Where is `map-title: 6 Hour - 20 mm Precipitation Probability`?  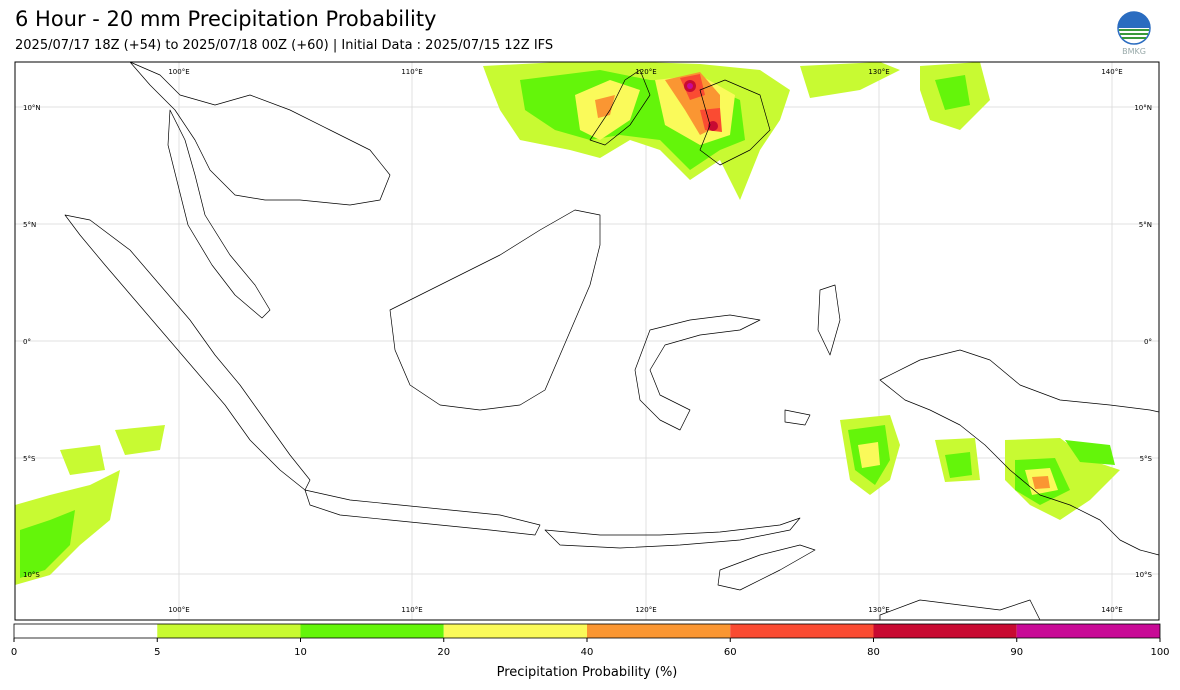 map-title: 6 Hour - 20 mm Precipitation Probability is located at coordinates (226, 19).